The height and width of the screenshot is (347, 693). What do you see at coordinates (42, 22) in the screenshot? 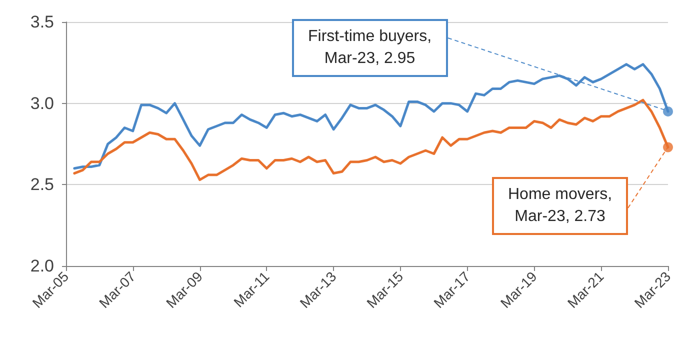
I see `y-tick-label: 3.5` at bounding box center [42, 22].